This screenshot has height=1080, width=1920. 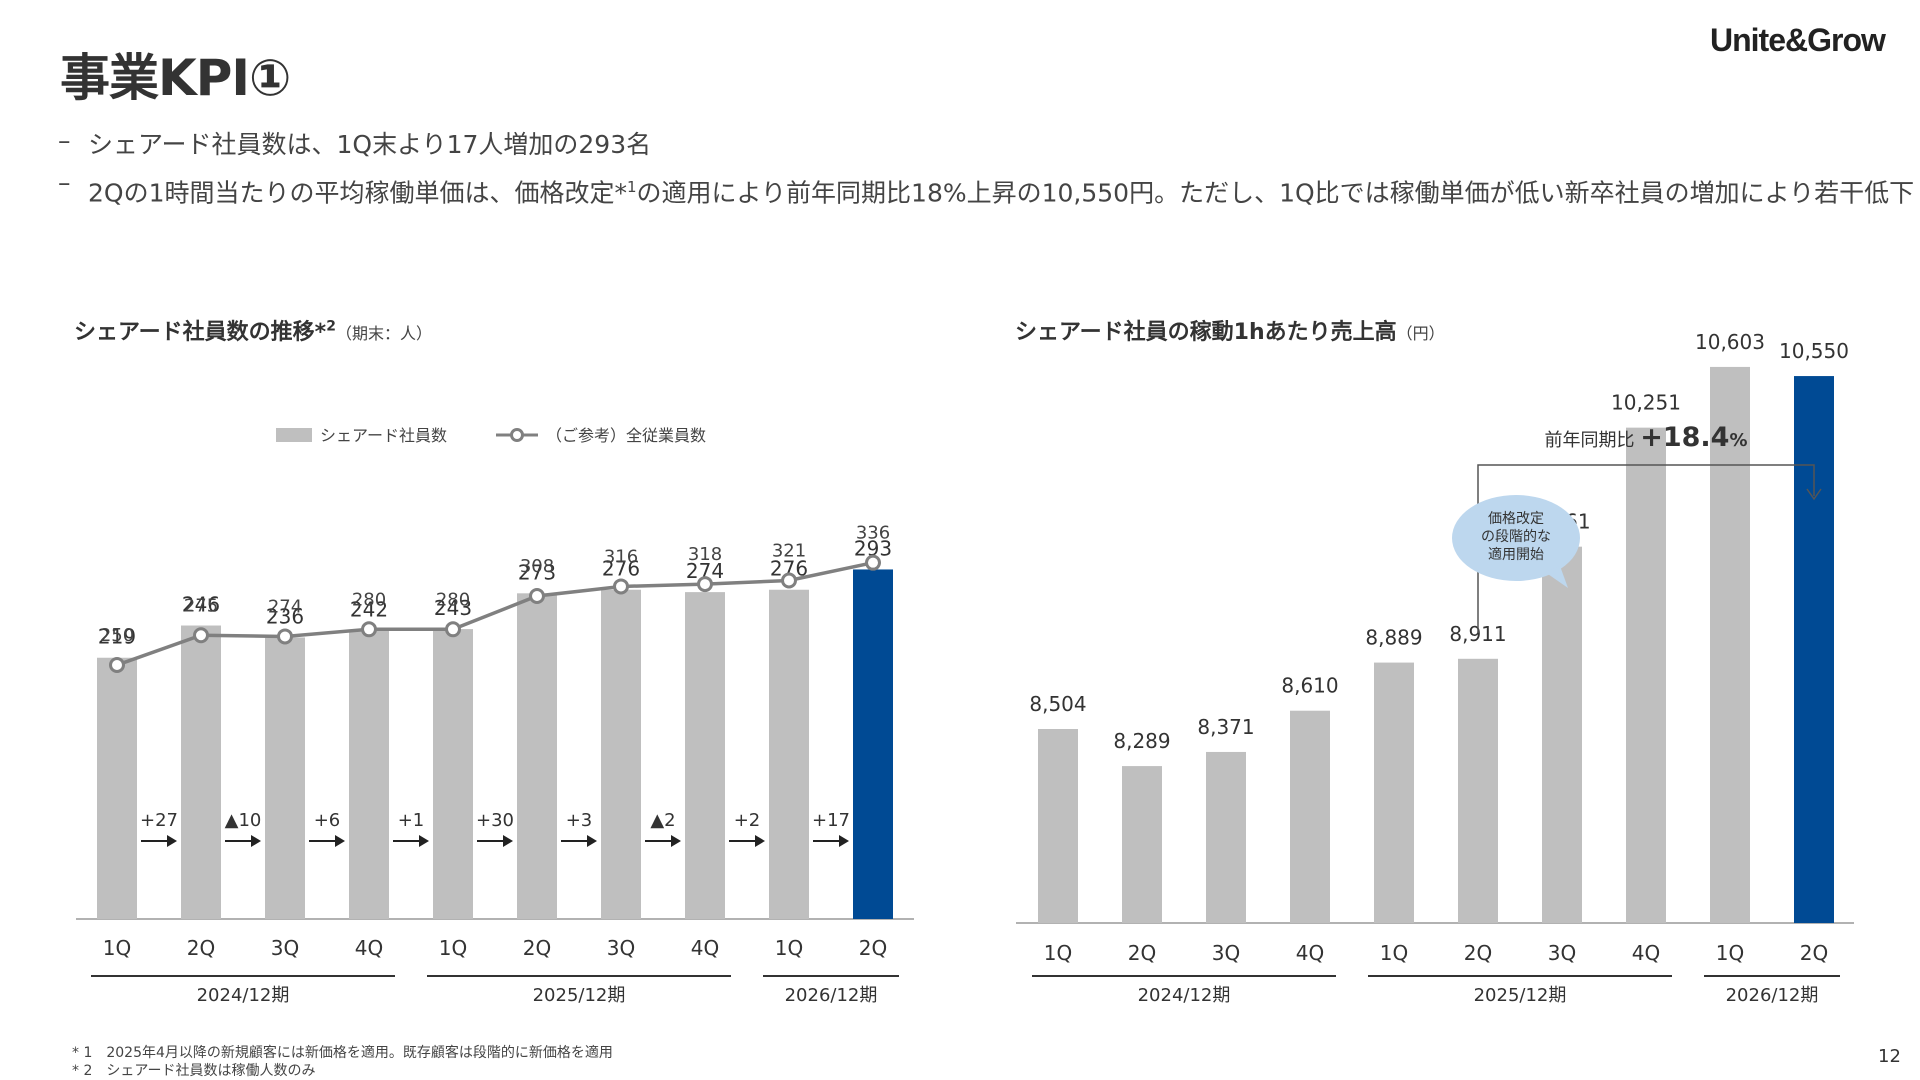 What do you see at coordinates (1646, 403) in the screenshot?
I see `bar-value-label: 10,251` at bounding box center [1646, 403].